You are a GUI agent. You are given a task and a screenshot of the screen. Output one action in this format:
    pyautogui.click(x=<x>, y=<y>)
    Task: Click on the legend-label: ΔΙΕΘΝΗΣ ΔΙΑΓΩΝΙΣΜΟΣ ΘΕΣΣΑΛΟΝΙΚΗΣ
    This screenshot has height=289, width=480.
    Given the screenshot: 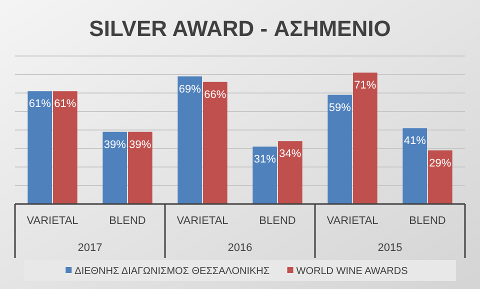 What is the action you would take?
    pyautogui.click(x=172, y=271)
    